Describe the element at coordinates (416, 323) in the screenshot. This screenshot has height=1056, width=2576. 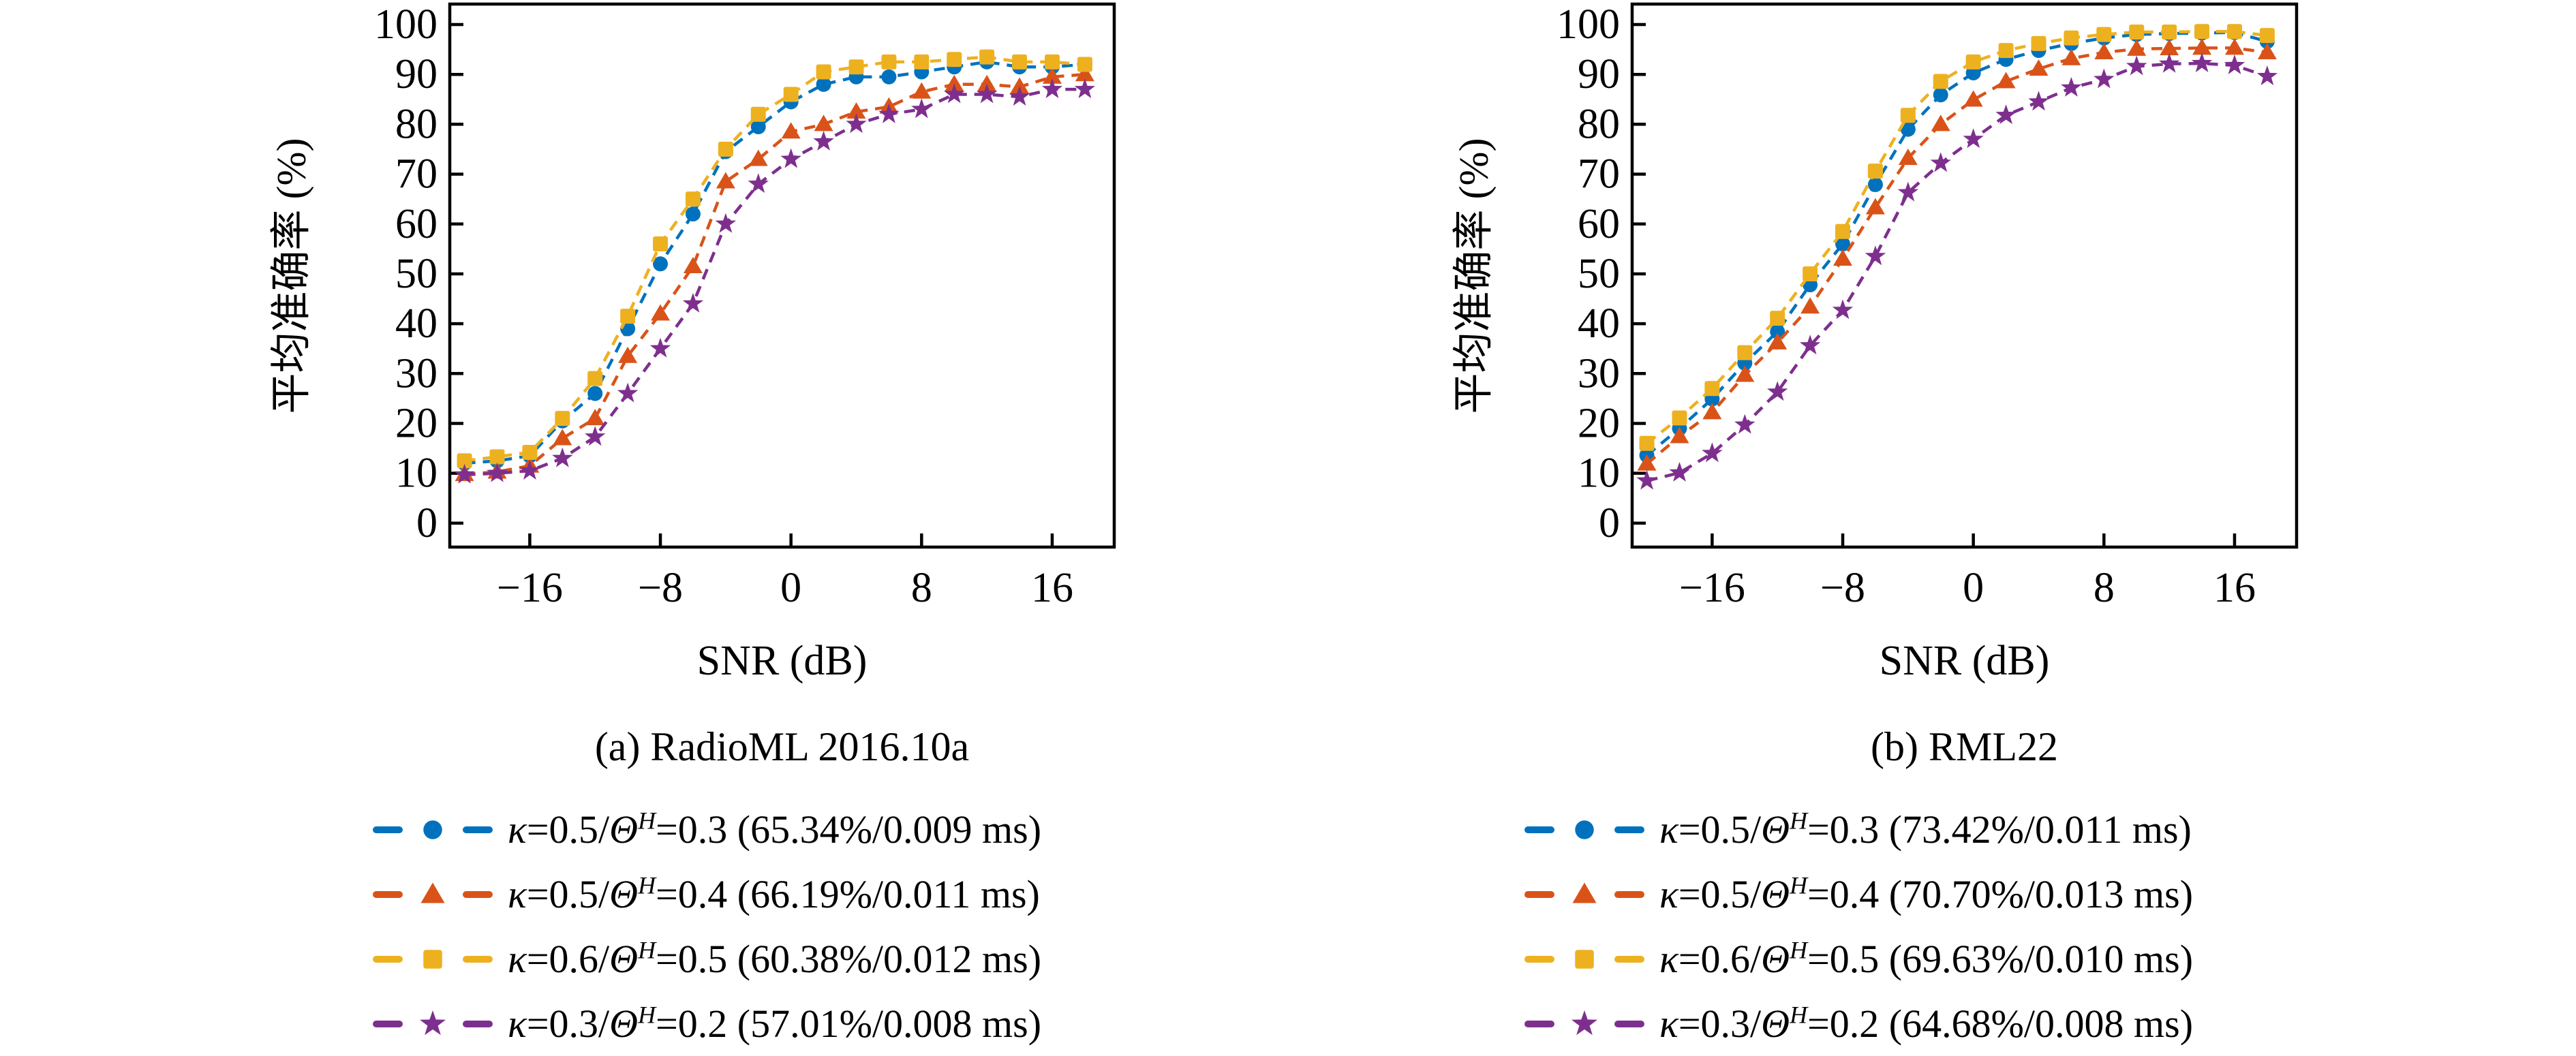
I see `y-tick-label: 40` at that location.